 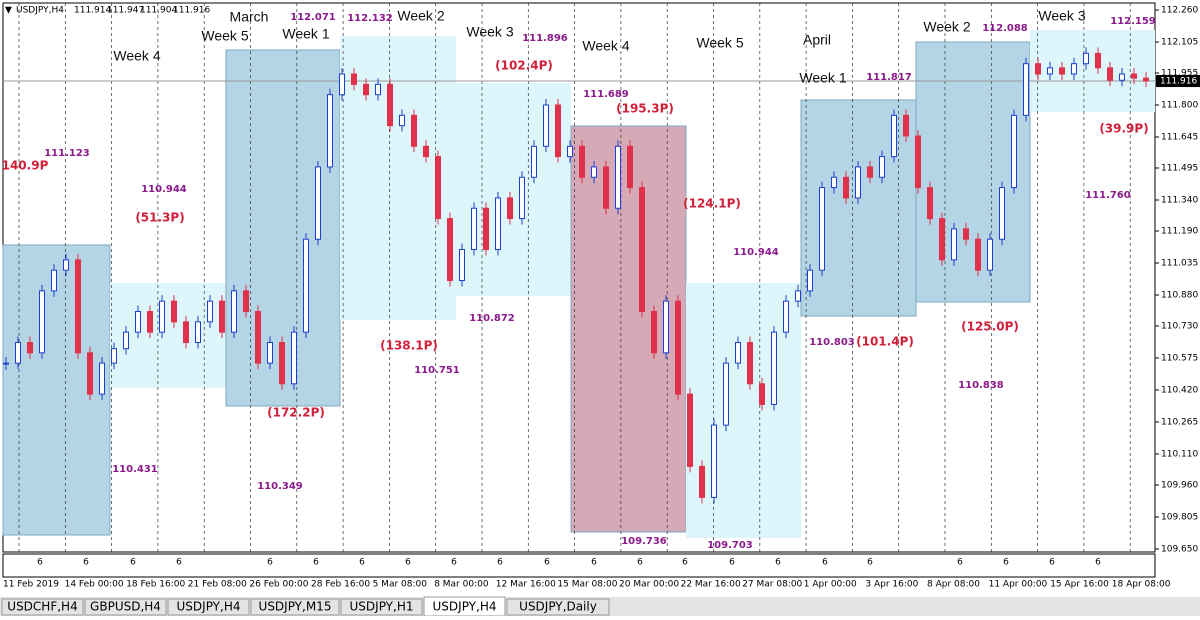 What do you see at coordinates (158, 11) in the screenshot?
I see `header-quote: 111.904` at bounding box center [158, 11].